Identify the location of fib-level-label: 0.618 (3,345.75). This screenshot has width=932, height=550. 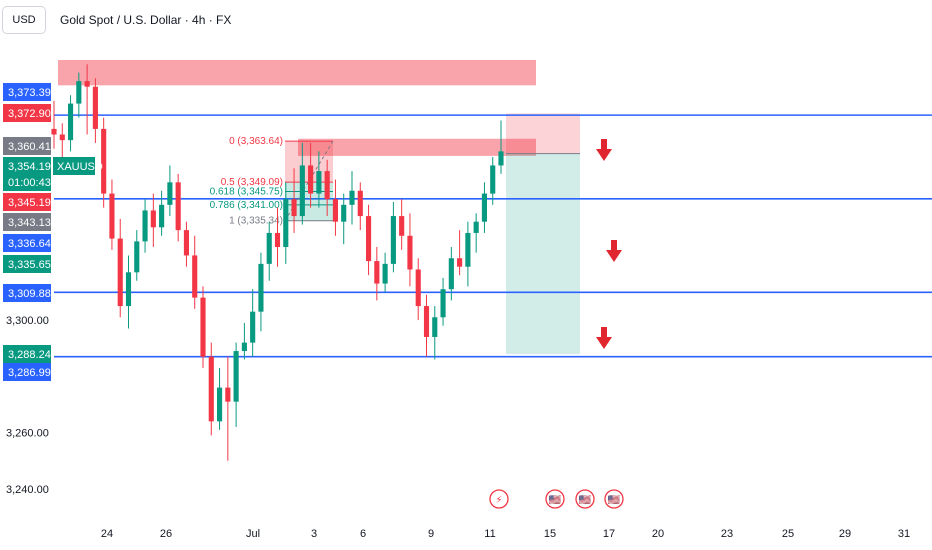
(246, 191).